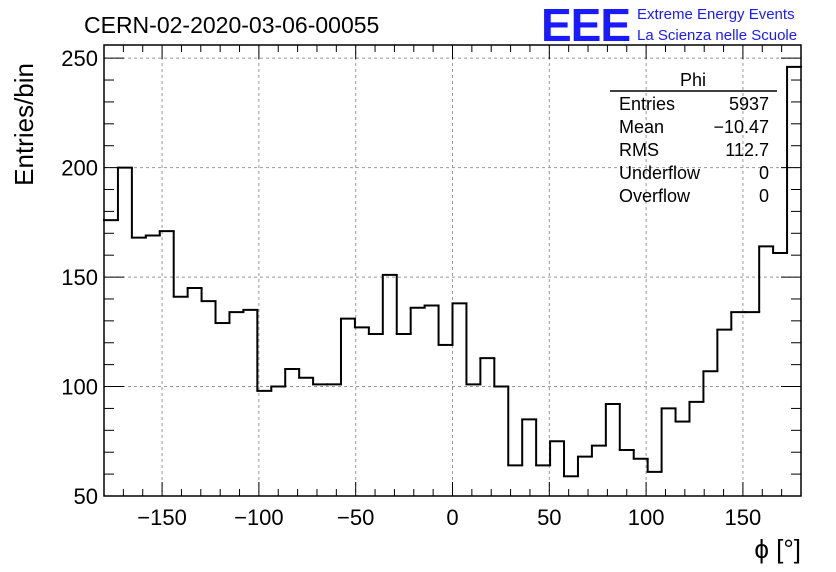 This screenshot has width=836, height=572. Describe the element at coordinates (452, 517) in the screenshot. I see `x-tick-label: 0` at that location.